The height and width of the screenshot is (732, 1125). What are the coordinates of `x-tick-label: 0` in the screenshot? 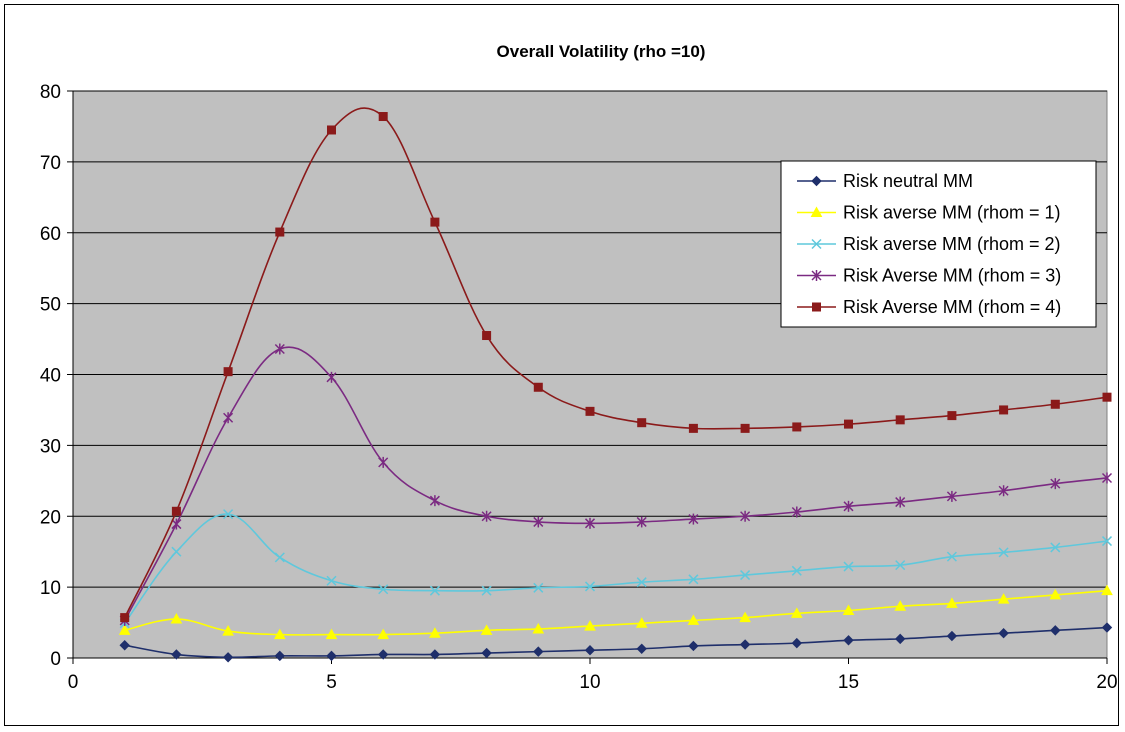 It's located at (73, 682).